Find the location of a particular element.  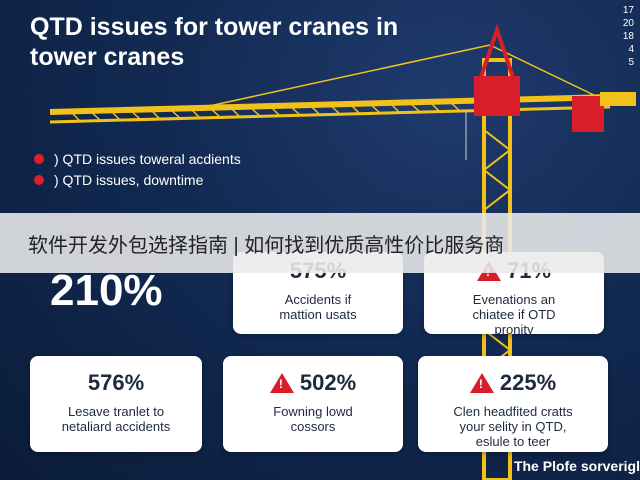

stat-value-text: 576% is located at coordinates (116, 382).